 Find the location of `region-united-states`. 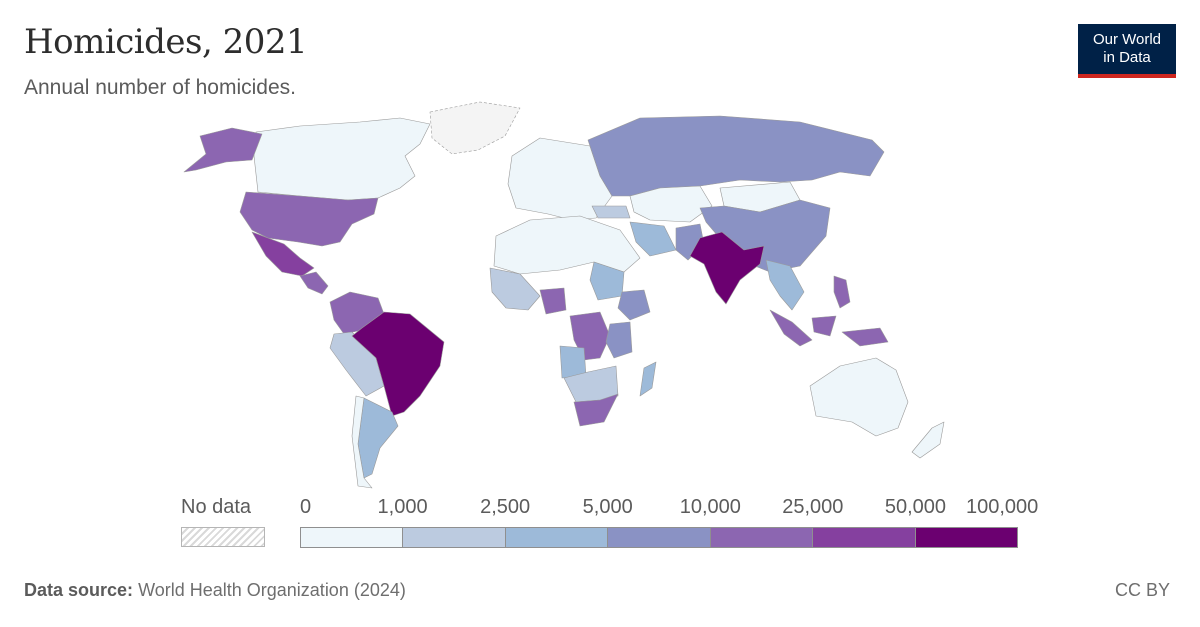

region-united-states is located at coordinates (309, 219).